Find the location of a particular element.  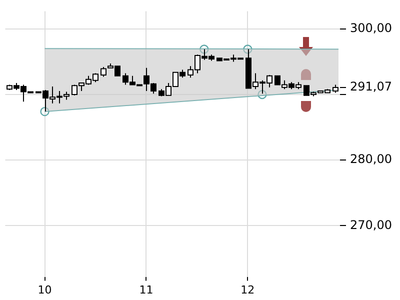

y-tick-label: 280,00 is located at coordinates (371, 159).